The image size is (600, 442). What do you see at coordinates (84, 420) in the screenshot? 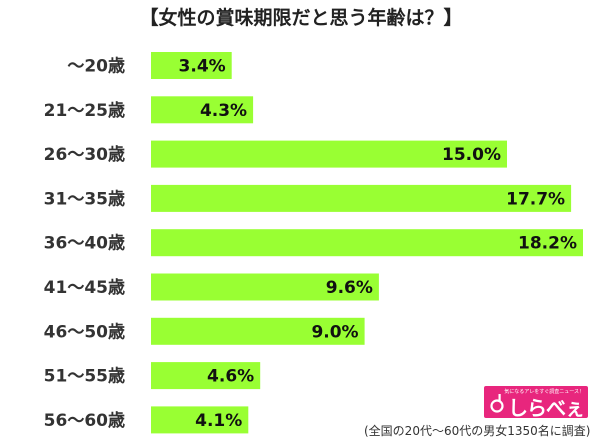
I see `category-label: 56～60歳` at bounding box center [84, 420].